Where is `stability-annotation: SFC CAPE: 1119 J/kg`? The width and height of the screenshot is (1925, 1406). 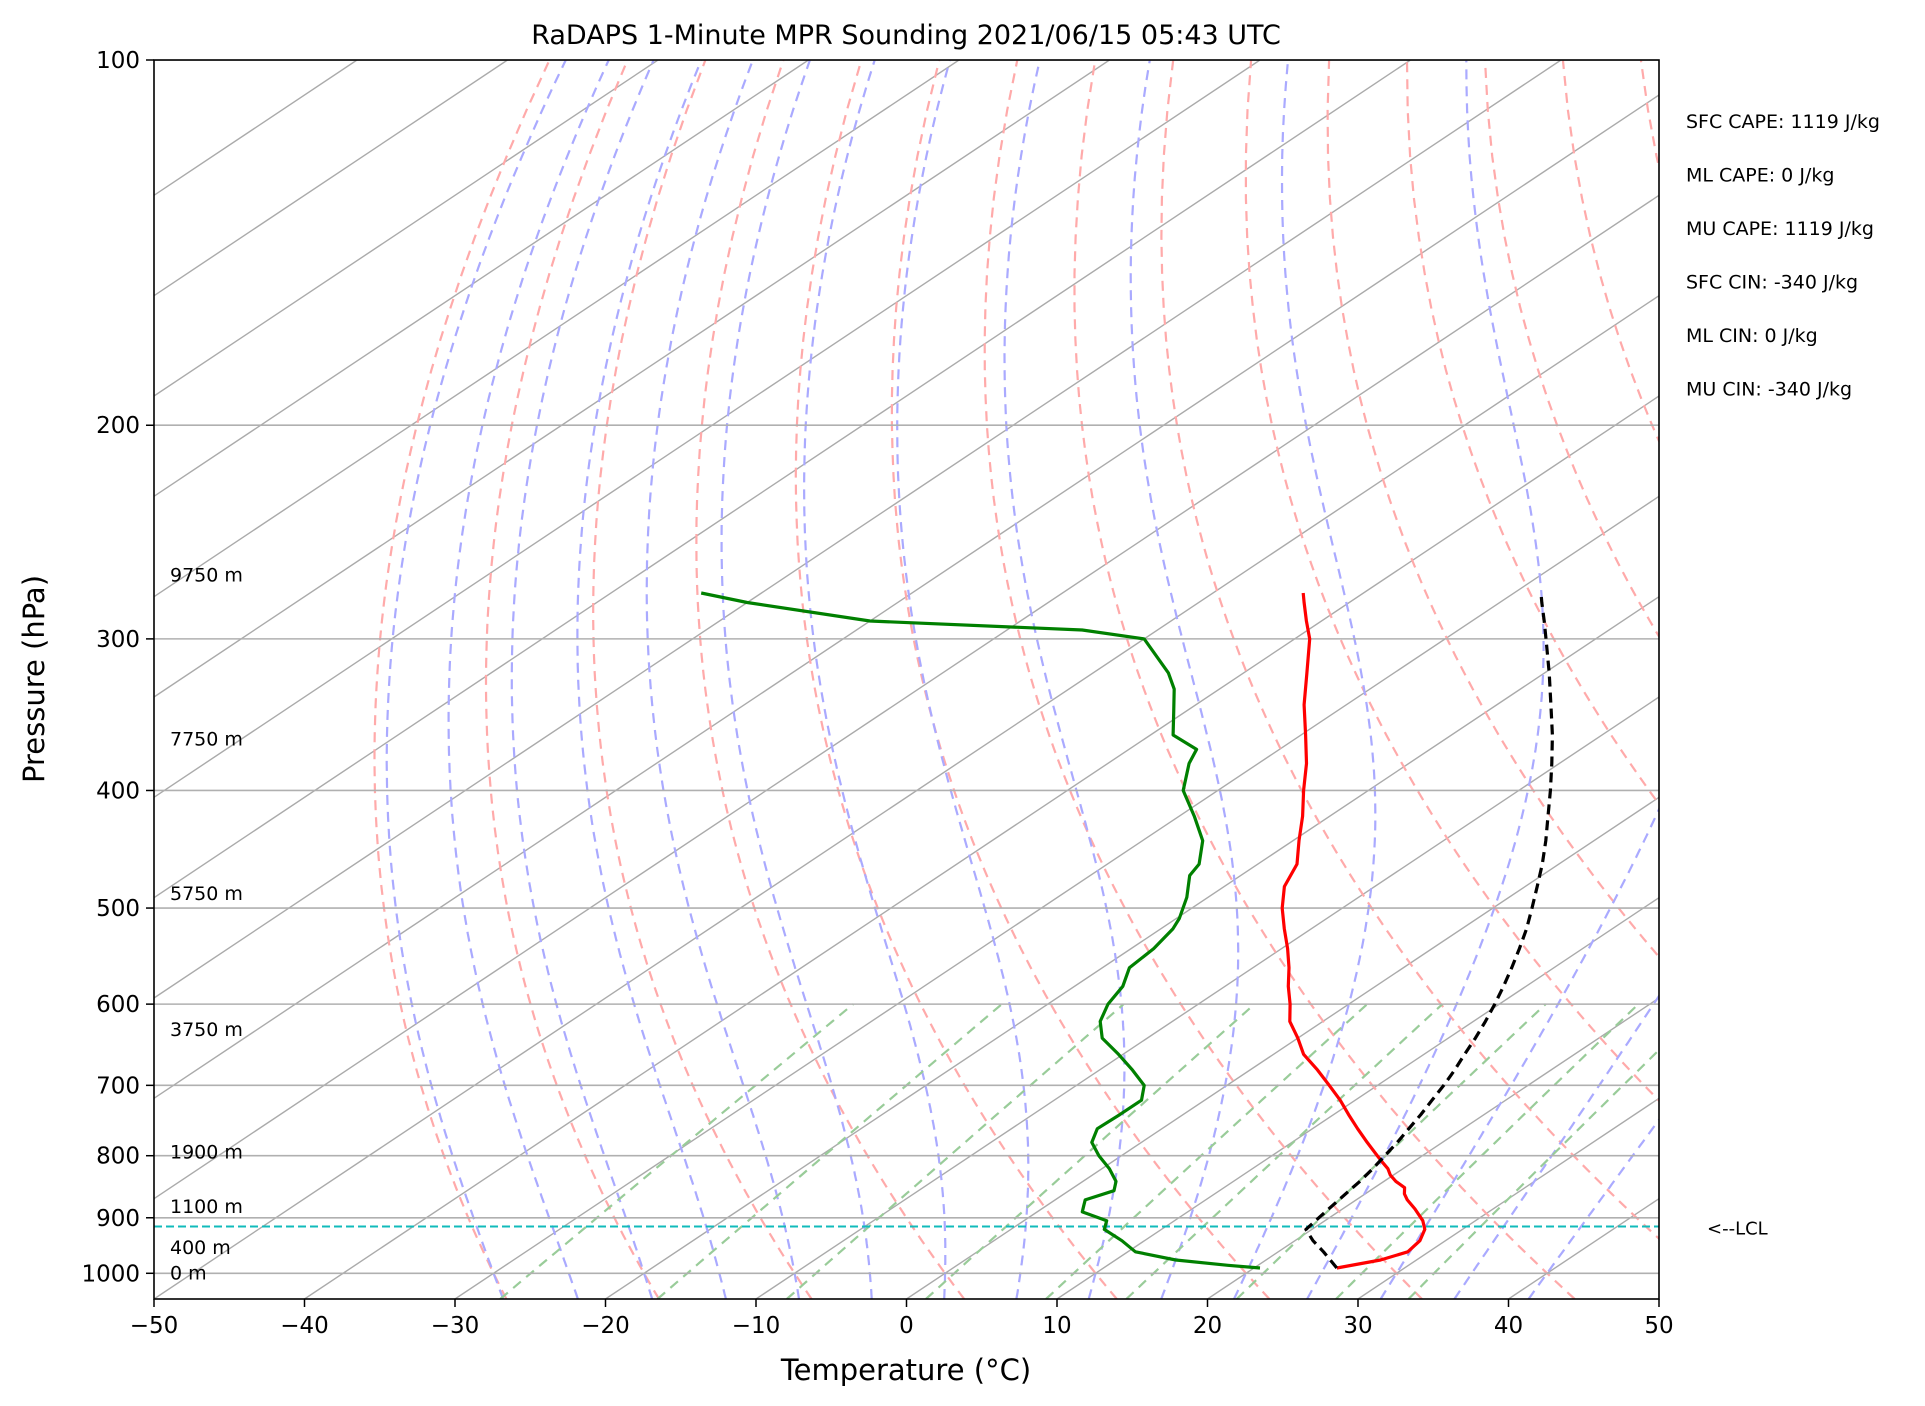 stability-annotation: SFC CAPE: 1119 J/kg is located at coordinates (1783, 122).